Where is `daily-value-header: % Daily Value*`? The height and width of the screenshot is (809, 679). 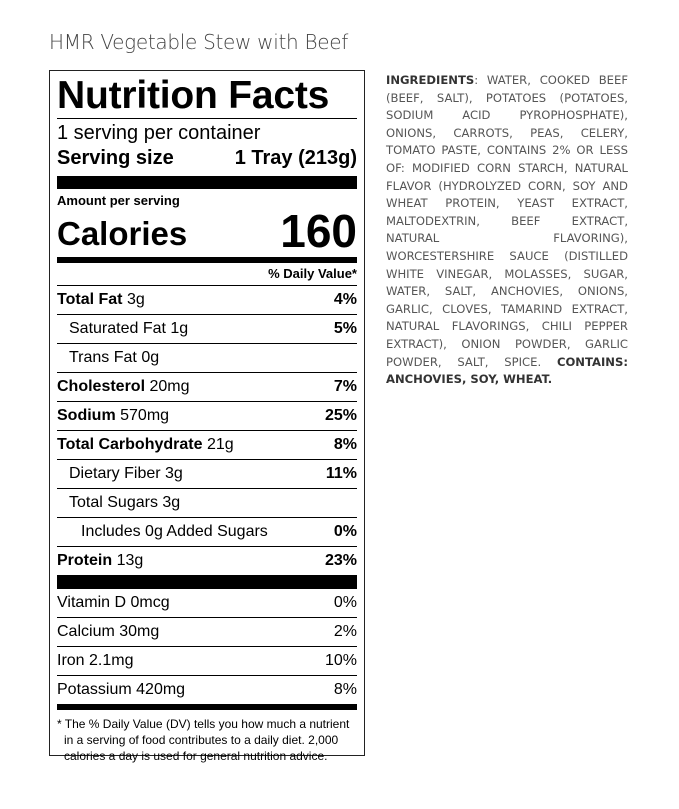
daily-value-header: % Daily Value* is located at coordinates (207, 274).